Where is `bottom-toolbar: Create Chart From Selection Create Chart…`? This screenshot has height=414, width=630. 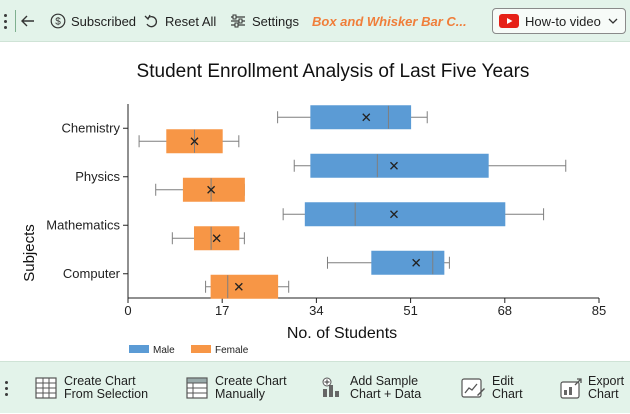
bottom-toolbar: Create Chart From Selection Create Chart… is located at coordinates (315, 387).